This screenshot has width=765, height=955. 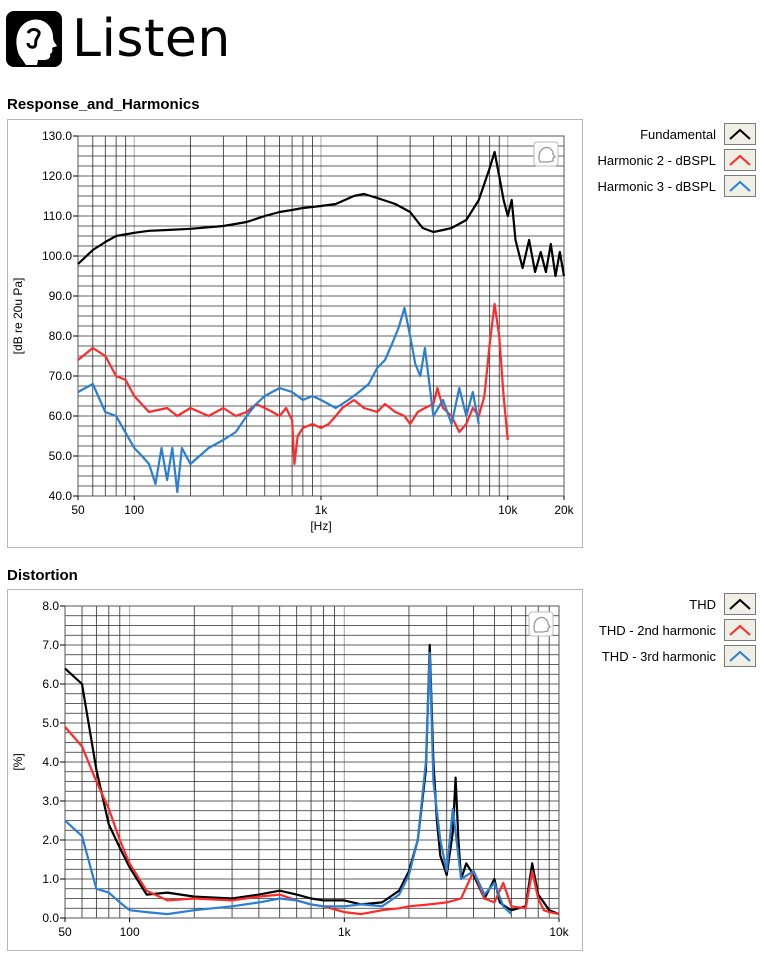 I want to click on y-tick-label: 60.0, so click(x=61, y=416).